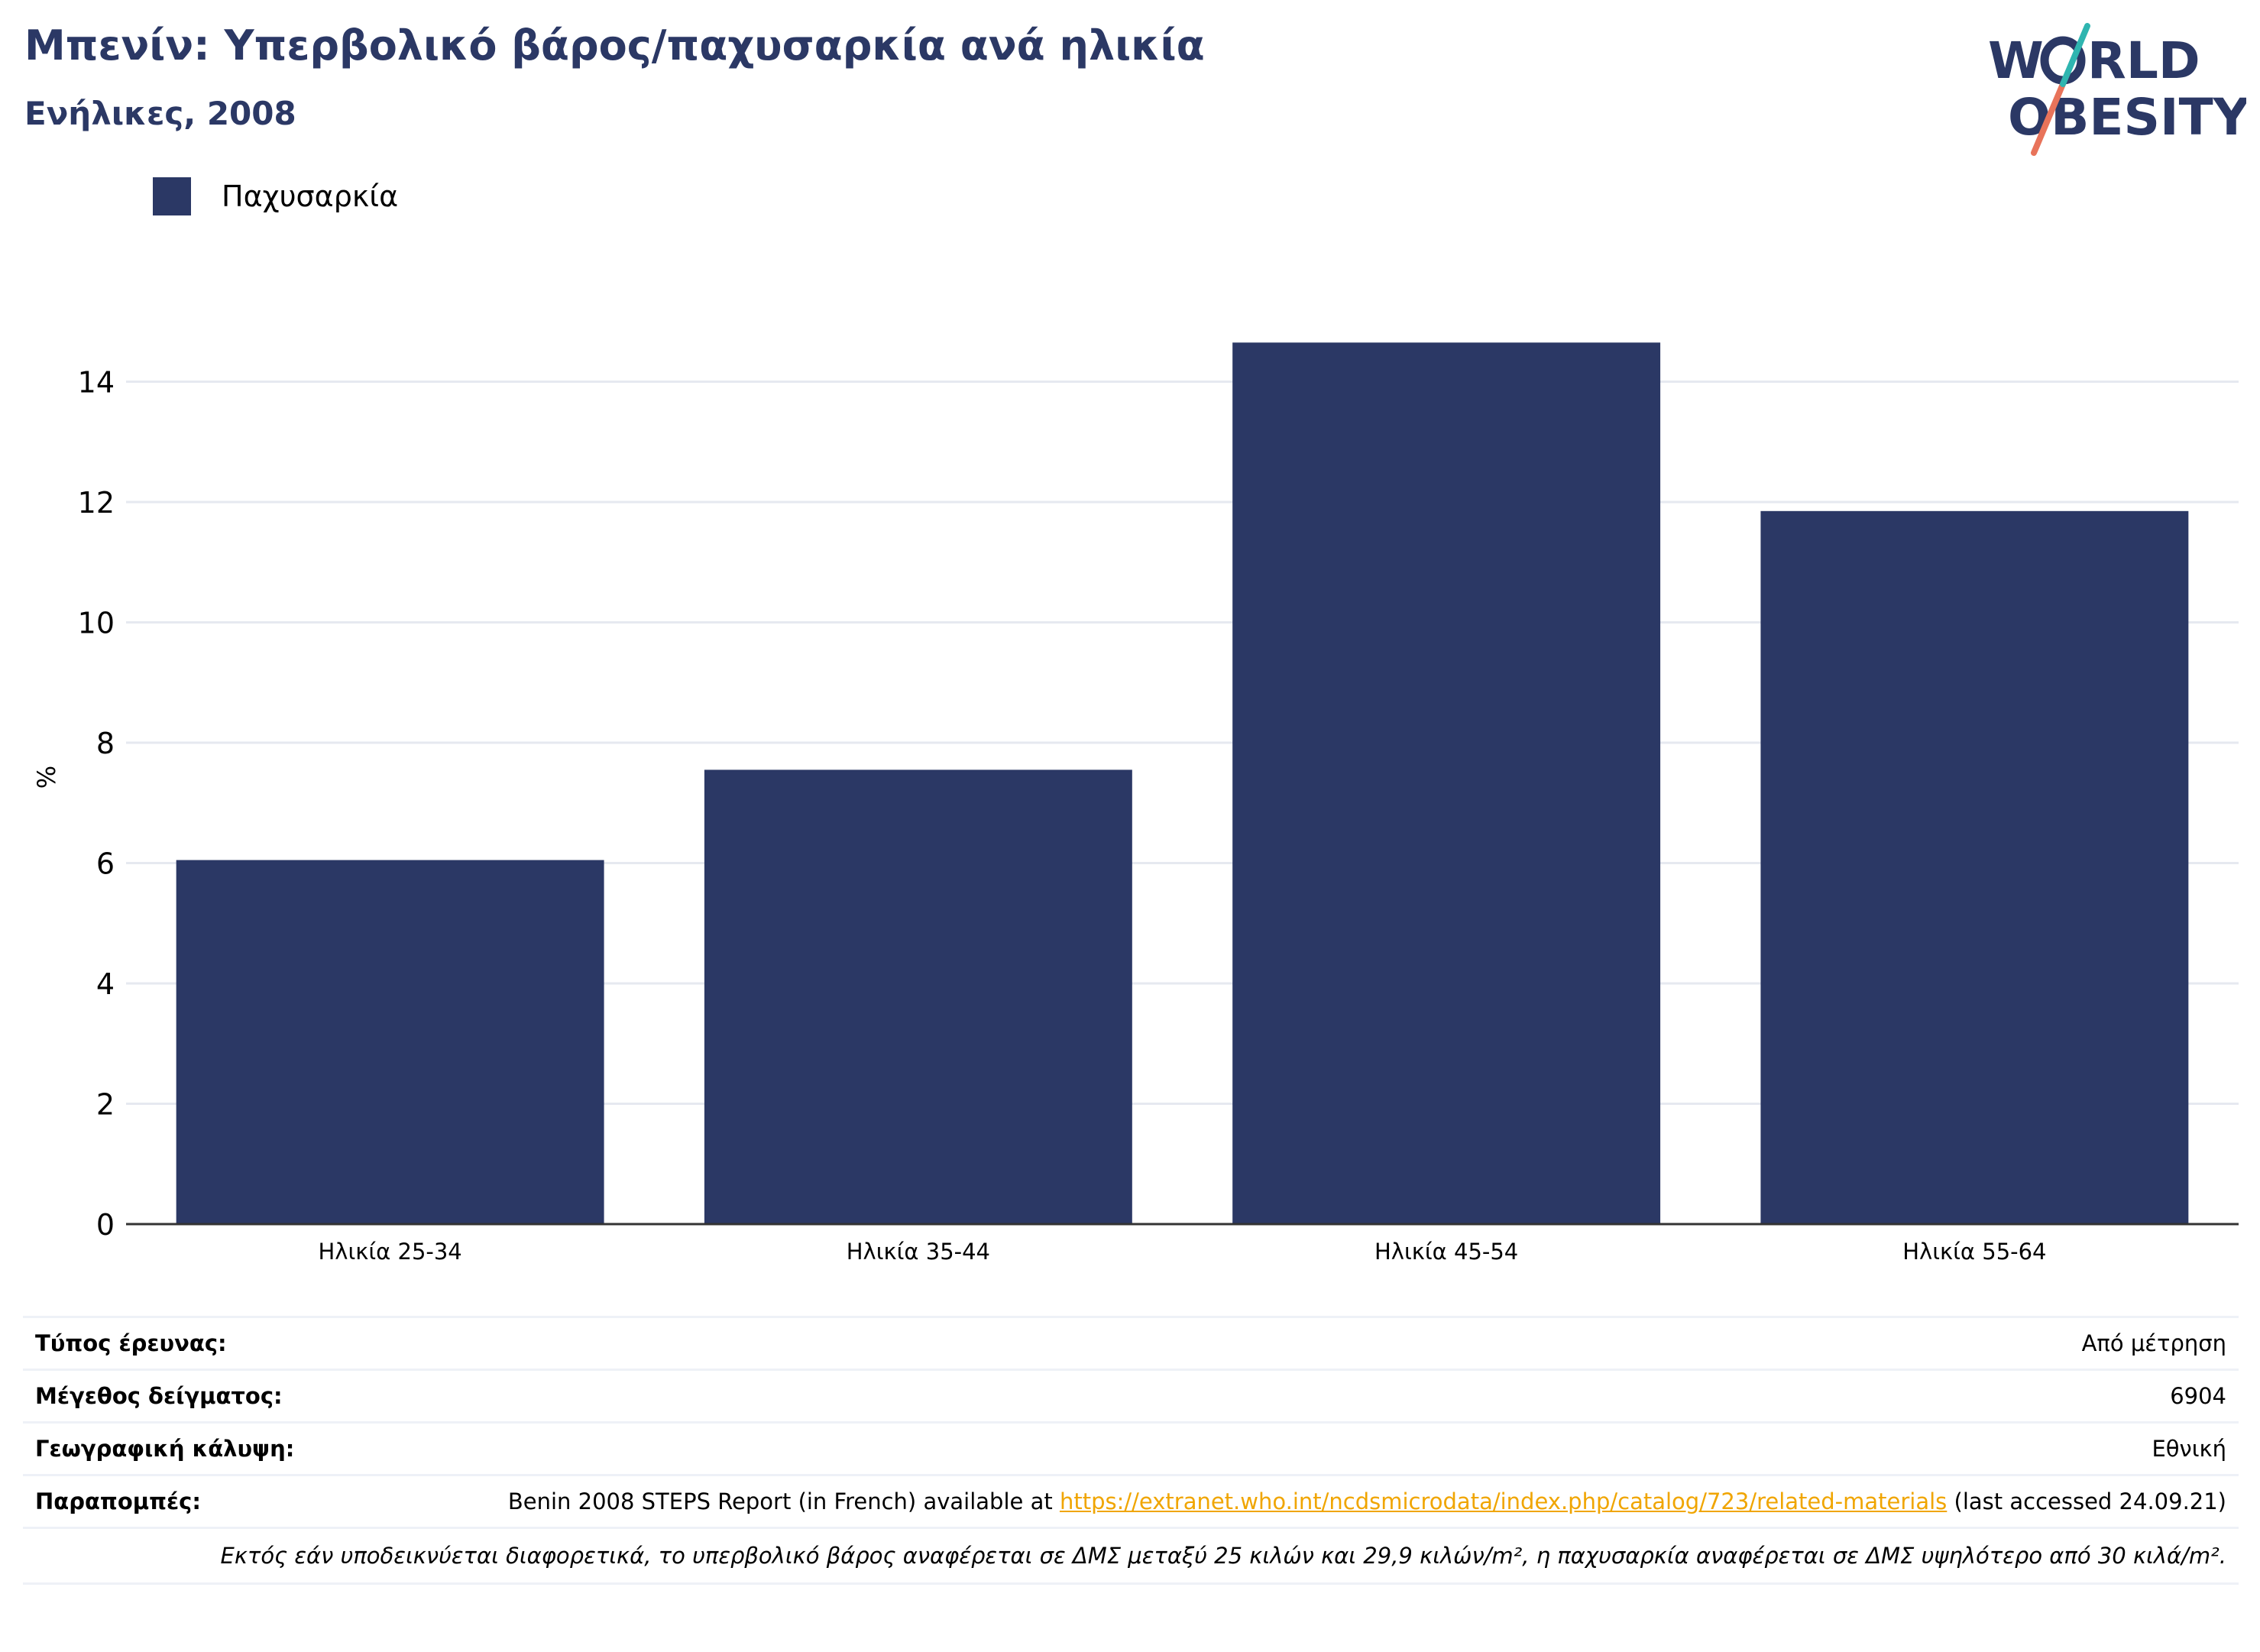 The width and height of the screenshot is (2260, 1652). I want to click on y-tick-label: 12, so click(96, 503).